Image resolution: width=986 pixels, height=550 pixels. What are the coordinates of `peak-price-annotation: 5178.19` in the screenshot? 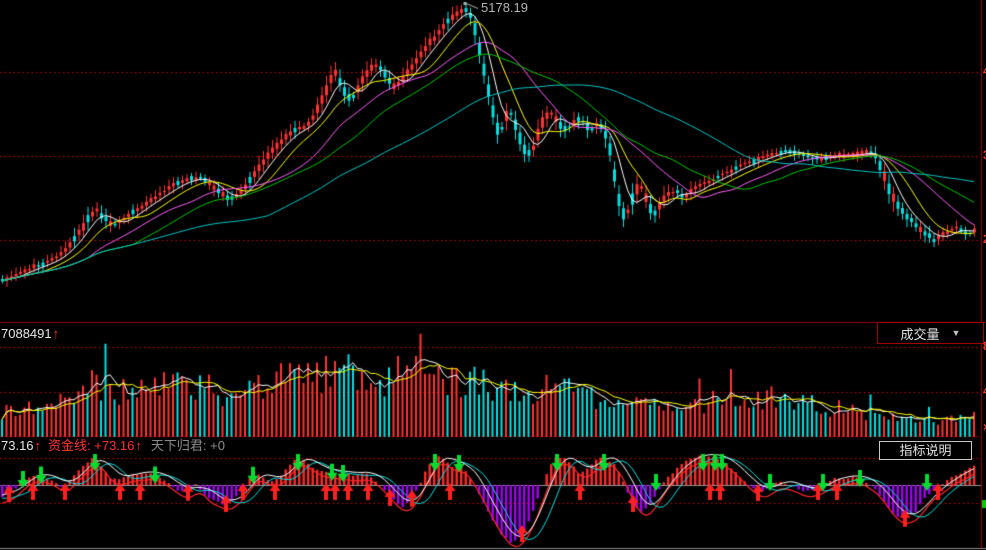 It's located at (504, 7).